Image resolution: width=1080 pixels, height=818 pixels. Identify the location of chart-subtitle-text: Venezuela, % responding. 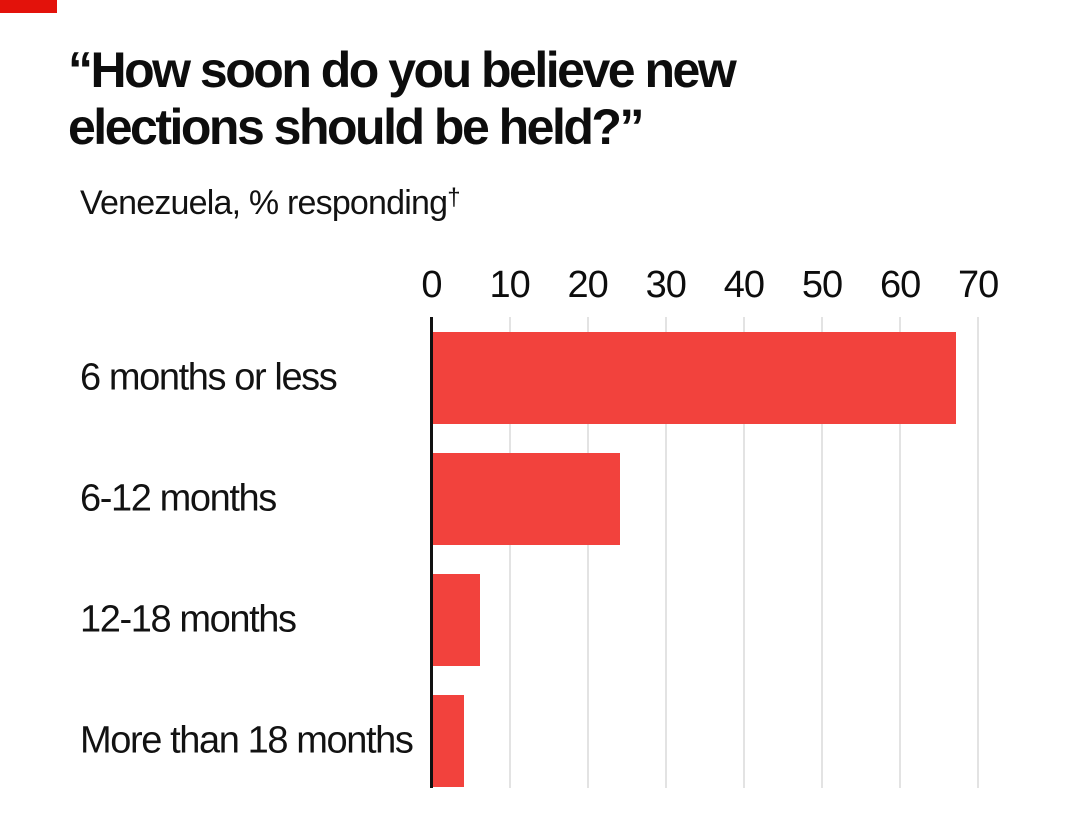
(264, 203).